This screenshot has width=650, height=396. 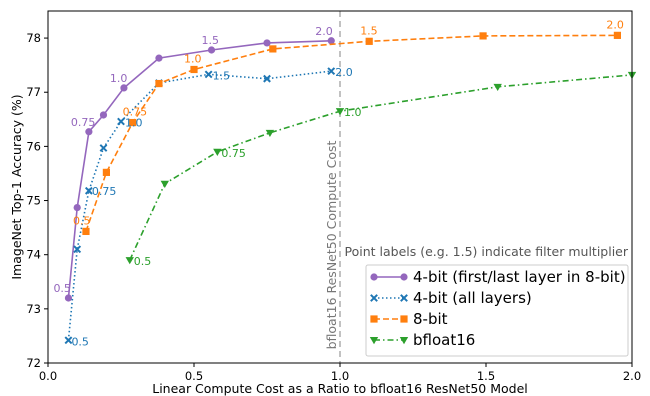 I want to click on legend-label: 4-bit (all layers), so click(x=472, y=298).